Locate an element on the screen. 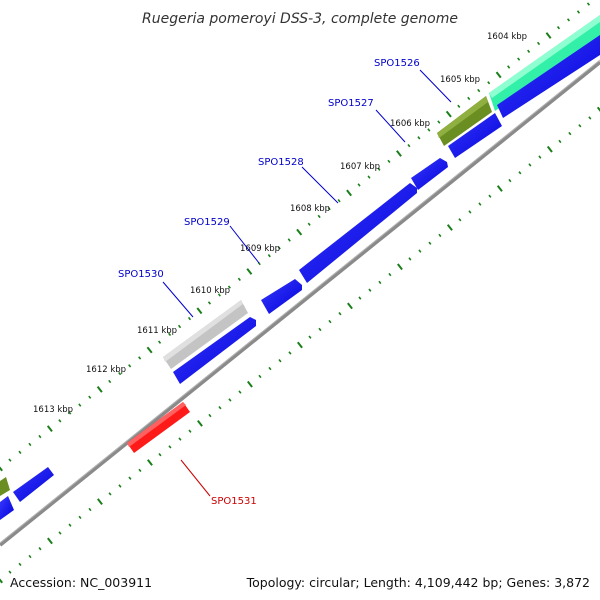  tick-label: 1608 kbp is located at coordinates (310, 209).